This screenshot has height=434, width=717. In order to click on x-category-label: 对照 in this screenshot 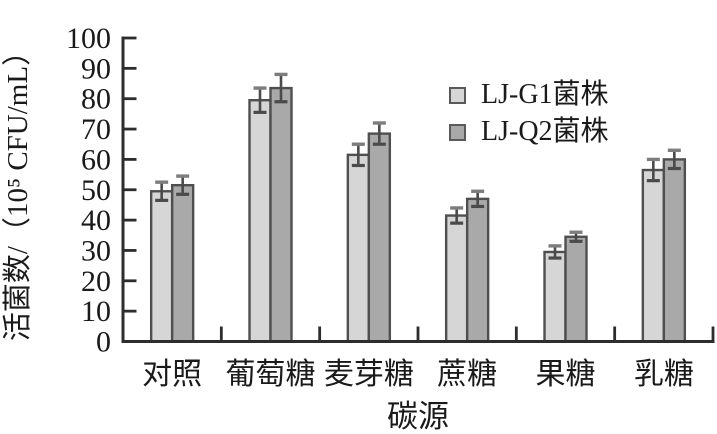, I will do `click(172, 374)`.